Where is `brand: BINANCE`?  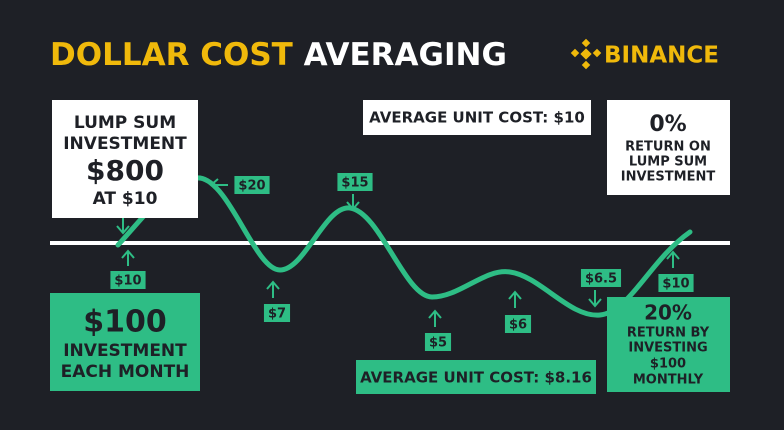 brand: BINANCE is located at coordinates (661, 56).